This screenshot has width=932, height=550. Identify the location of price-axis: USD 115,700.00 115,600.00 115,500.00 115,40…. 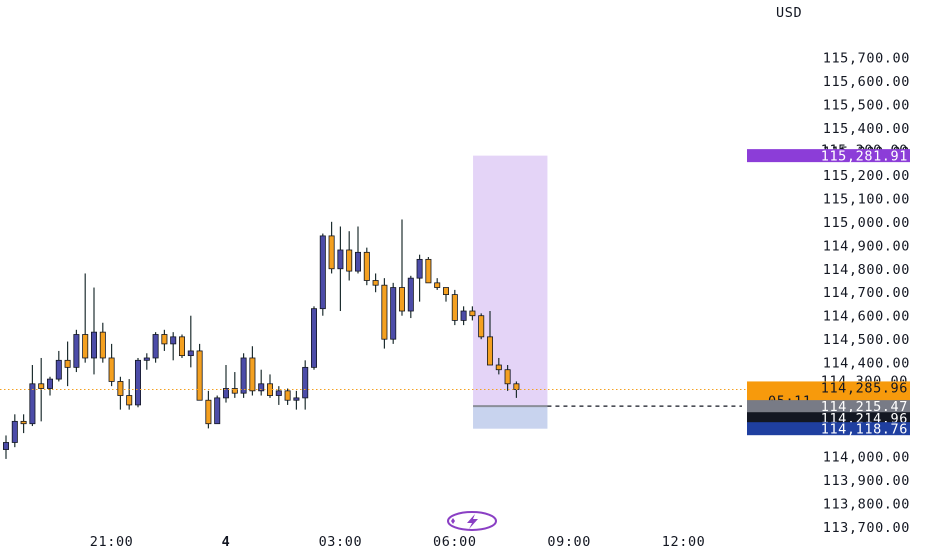
(843, 270).